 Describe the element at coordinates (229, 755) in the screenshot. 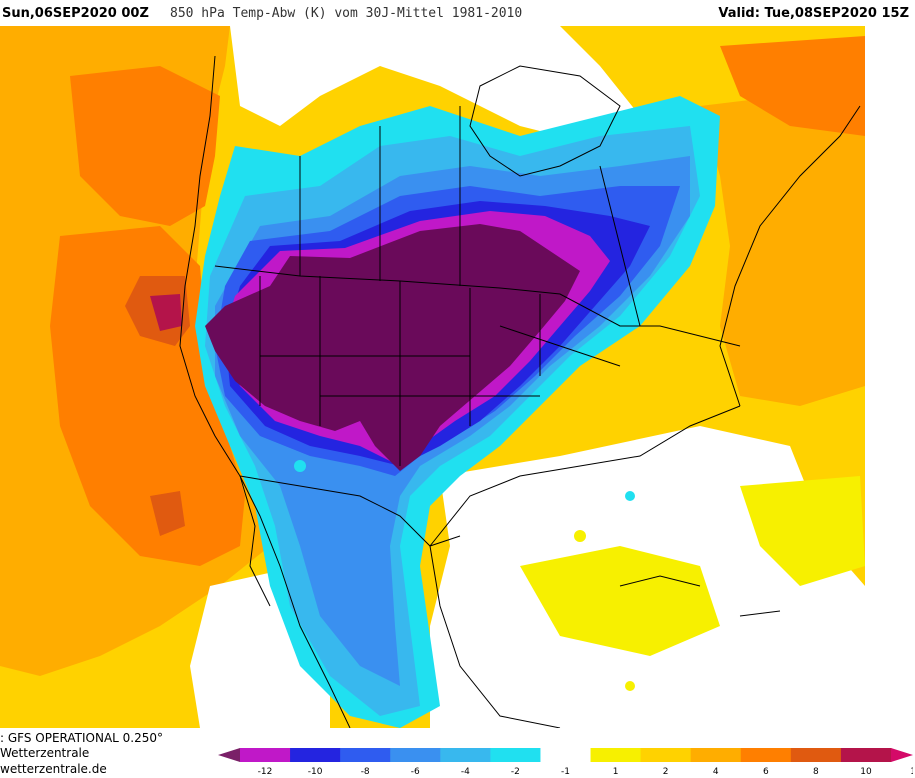

I see `scale-arrow-low` at that location.